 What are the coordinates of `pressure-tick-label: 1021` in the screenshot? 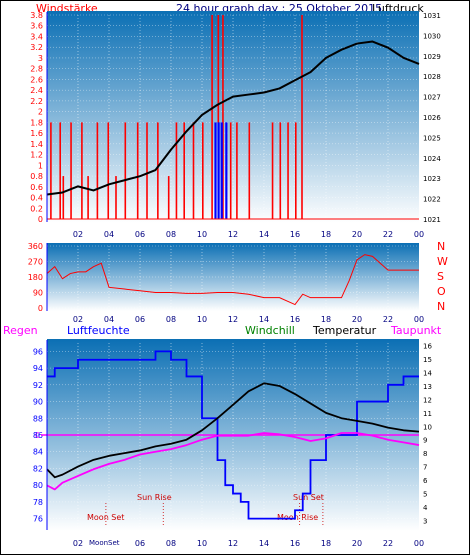 It's located at (432, 220).